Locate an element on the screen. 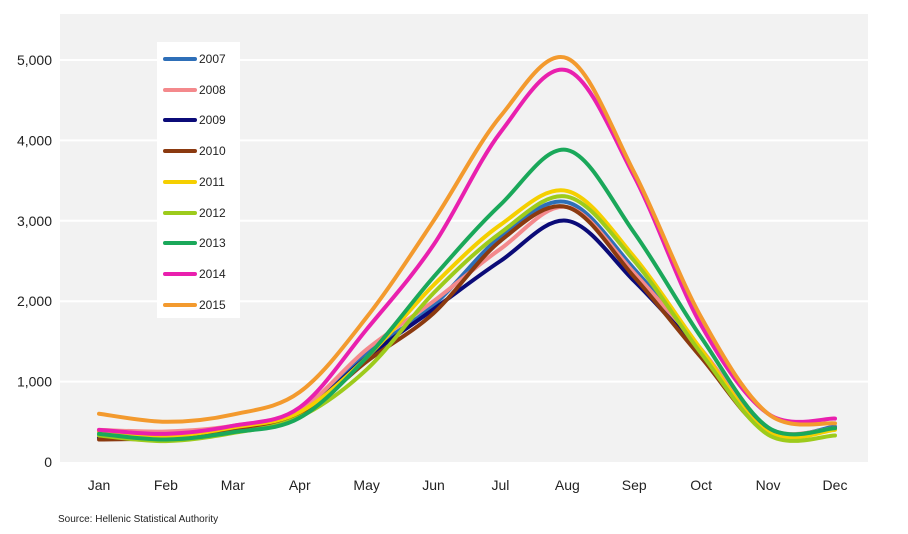  legend-label: 2013 is located at coordinates (212, 243).